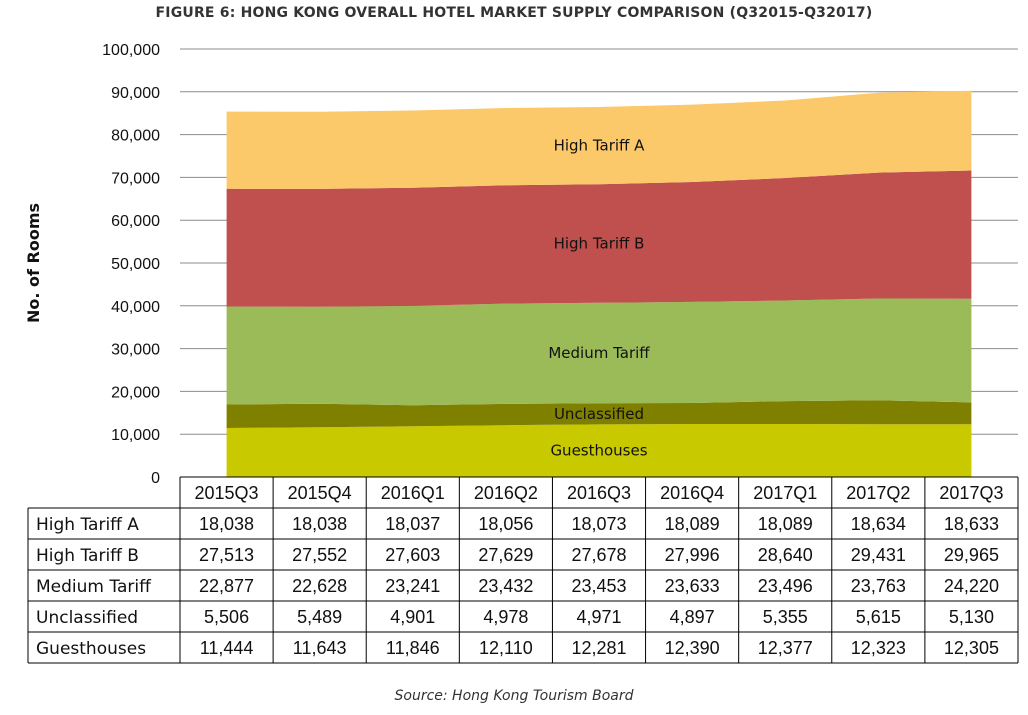 This screenshot has width=1028, height=715. I want to click on y-axis-title: No. of Rooms, so click(33, 263).